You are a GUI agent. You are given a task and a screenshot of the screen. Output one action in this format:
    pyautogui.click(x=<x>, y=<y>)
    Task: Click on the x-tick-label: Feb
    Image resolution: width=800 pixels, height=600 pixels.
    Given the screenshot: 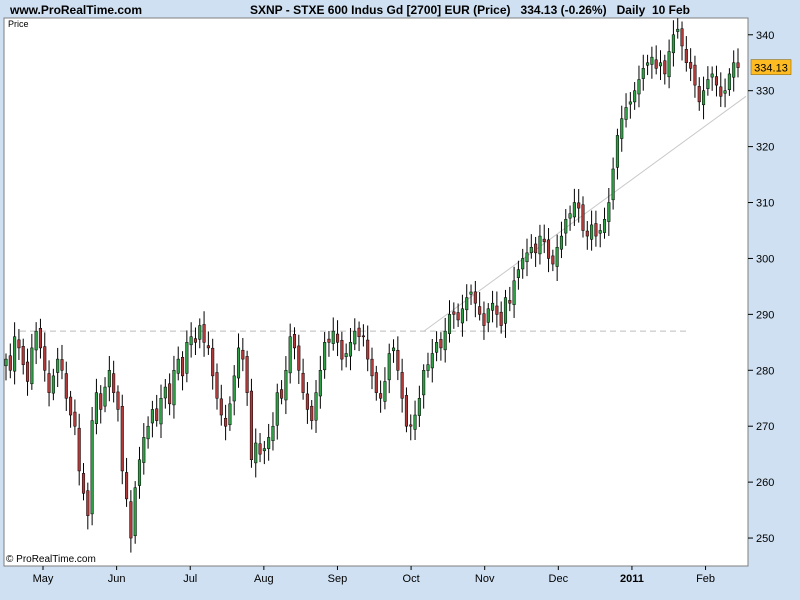 What is the action you would take?
    pyautogui.click(x=705, y=579)
    